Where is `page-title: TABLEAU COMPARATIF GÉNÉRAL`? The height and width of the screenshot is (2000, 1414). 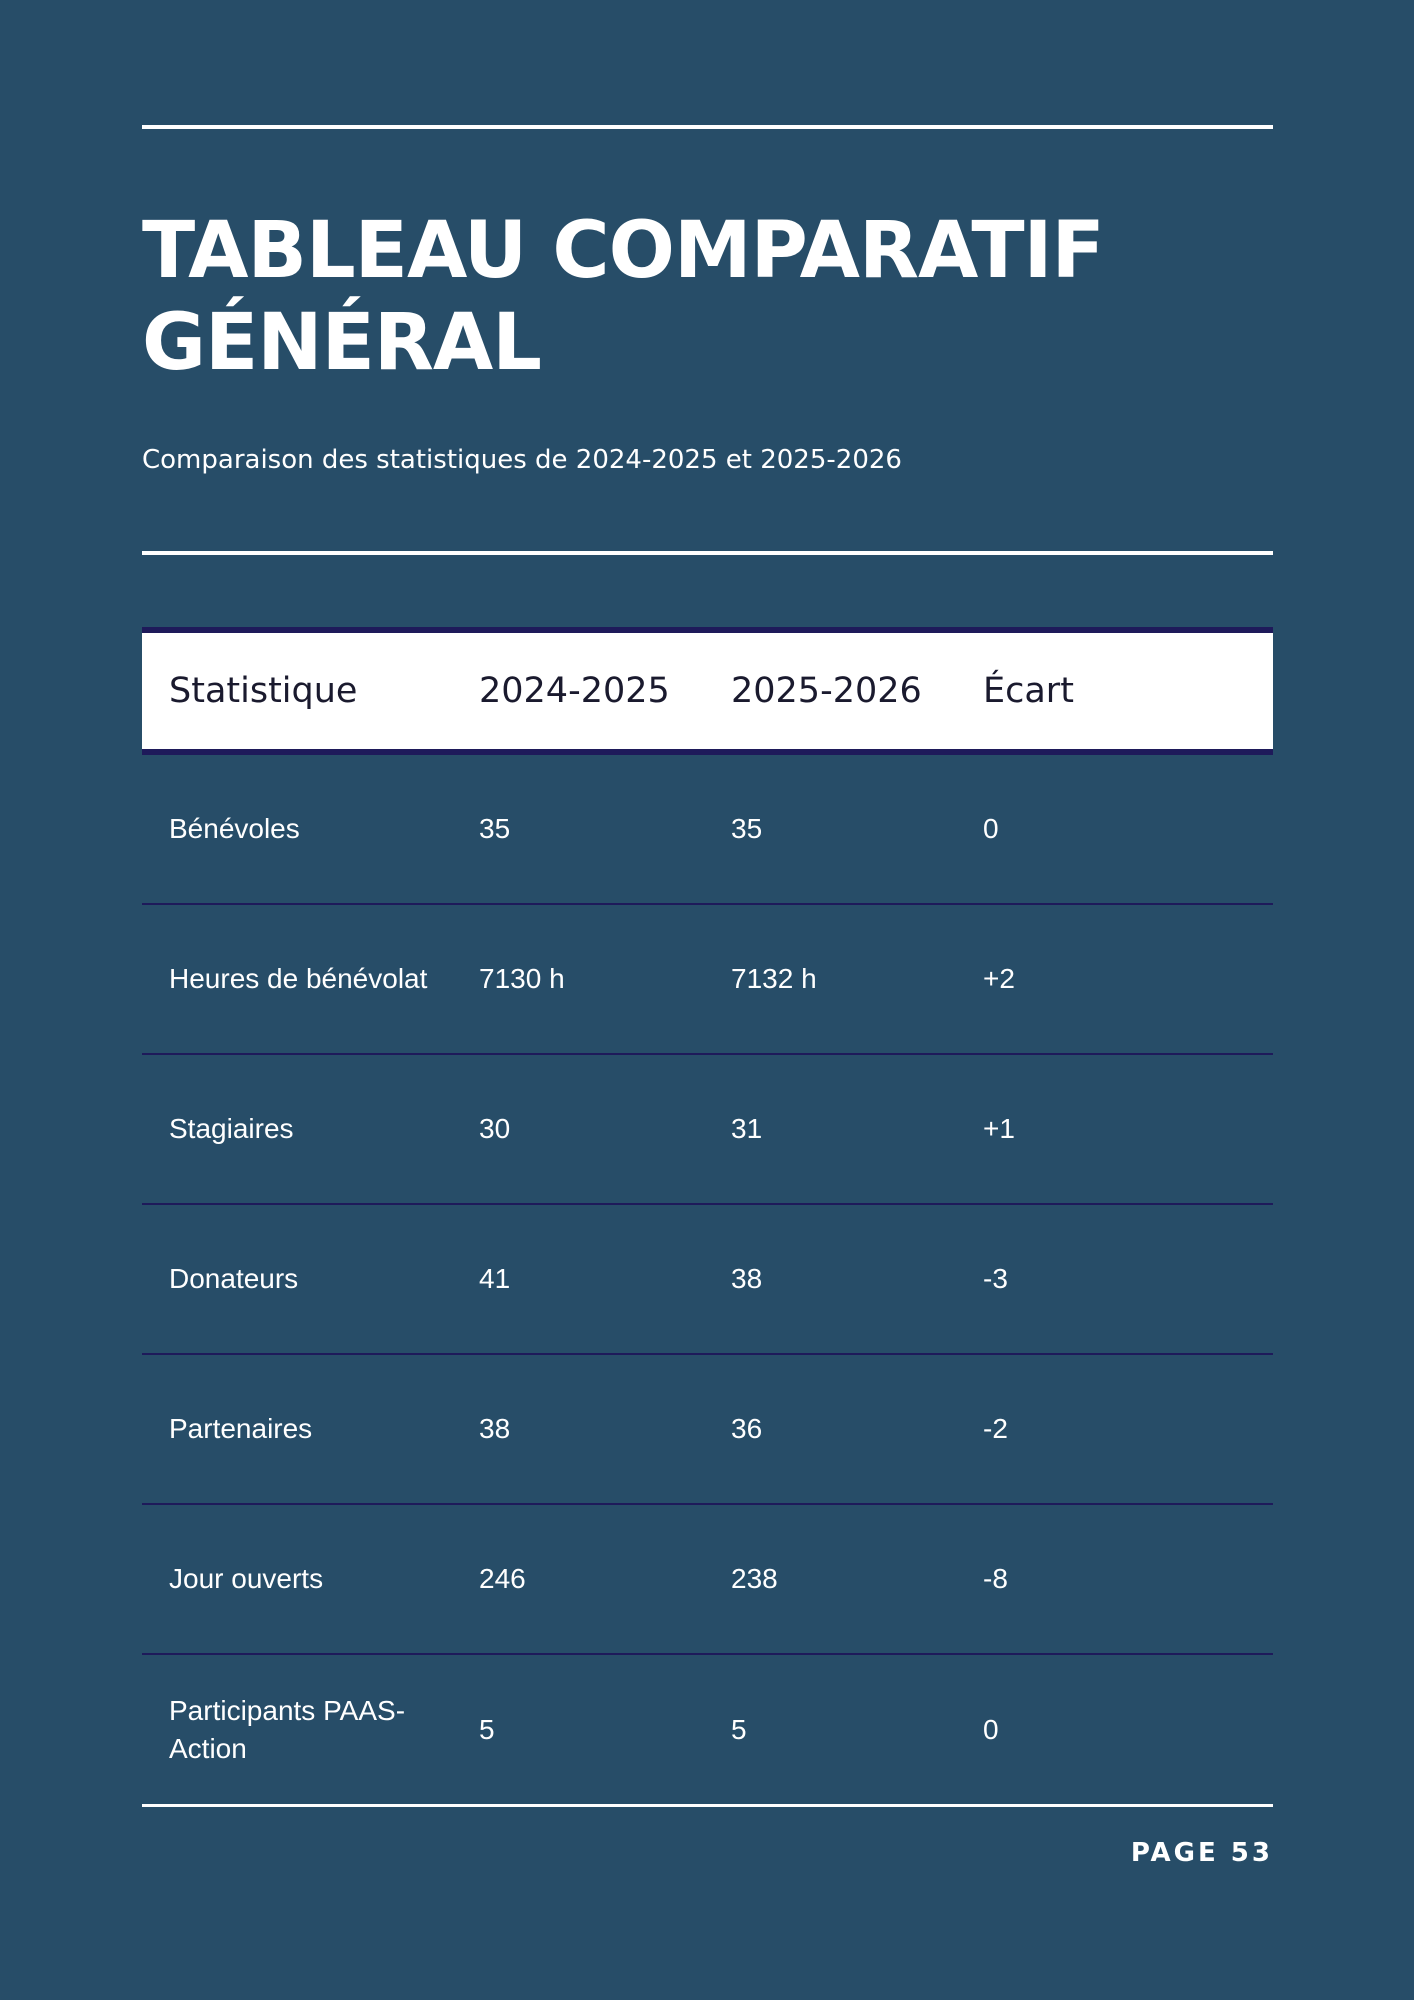
page-title: TABLEAU COMPARATIF GÉNÉRAL is located at coordinates (623, 297).